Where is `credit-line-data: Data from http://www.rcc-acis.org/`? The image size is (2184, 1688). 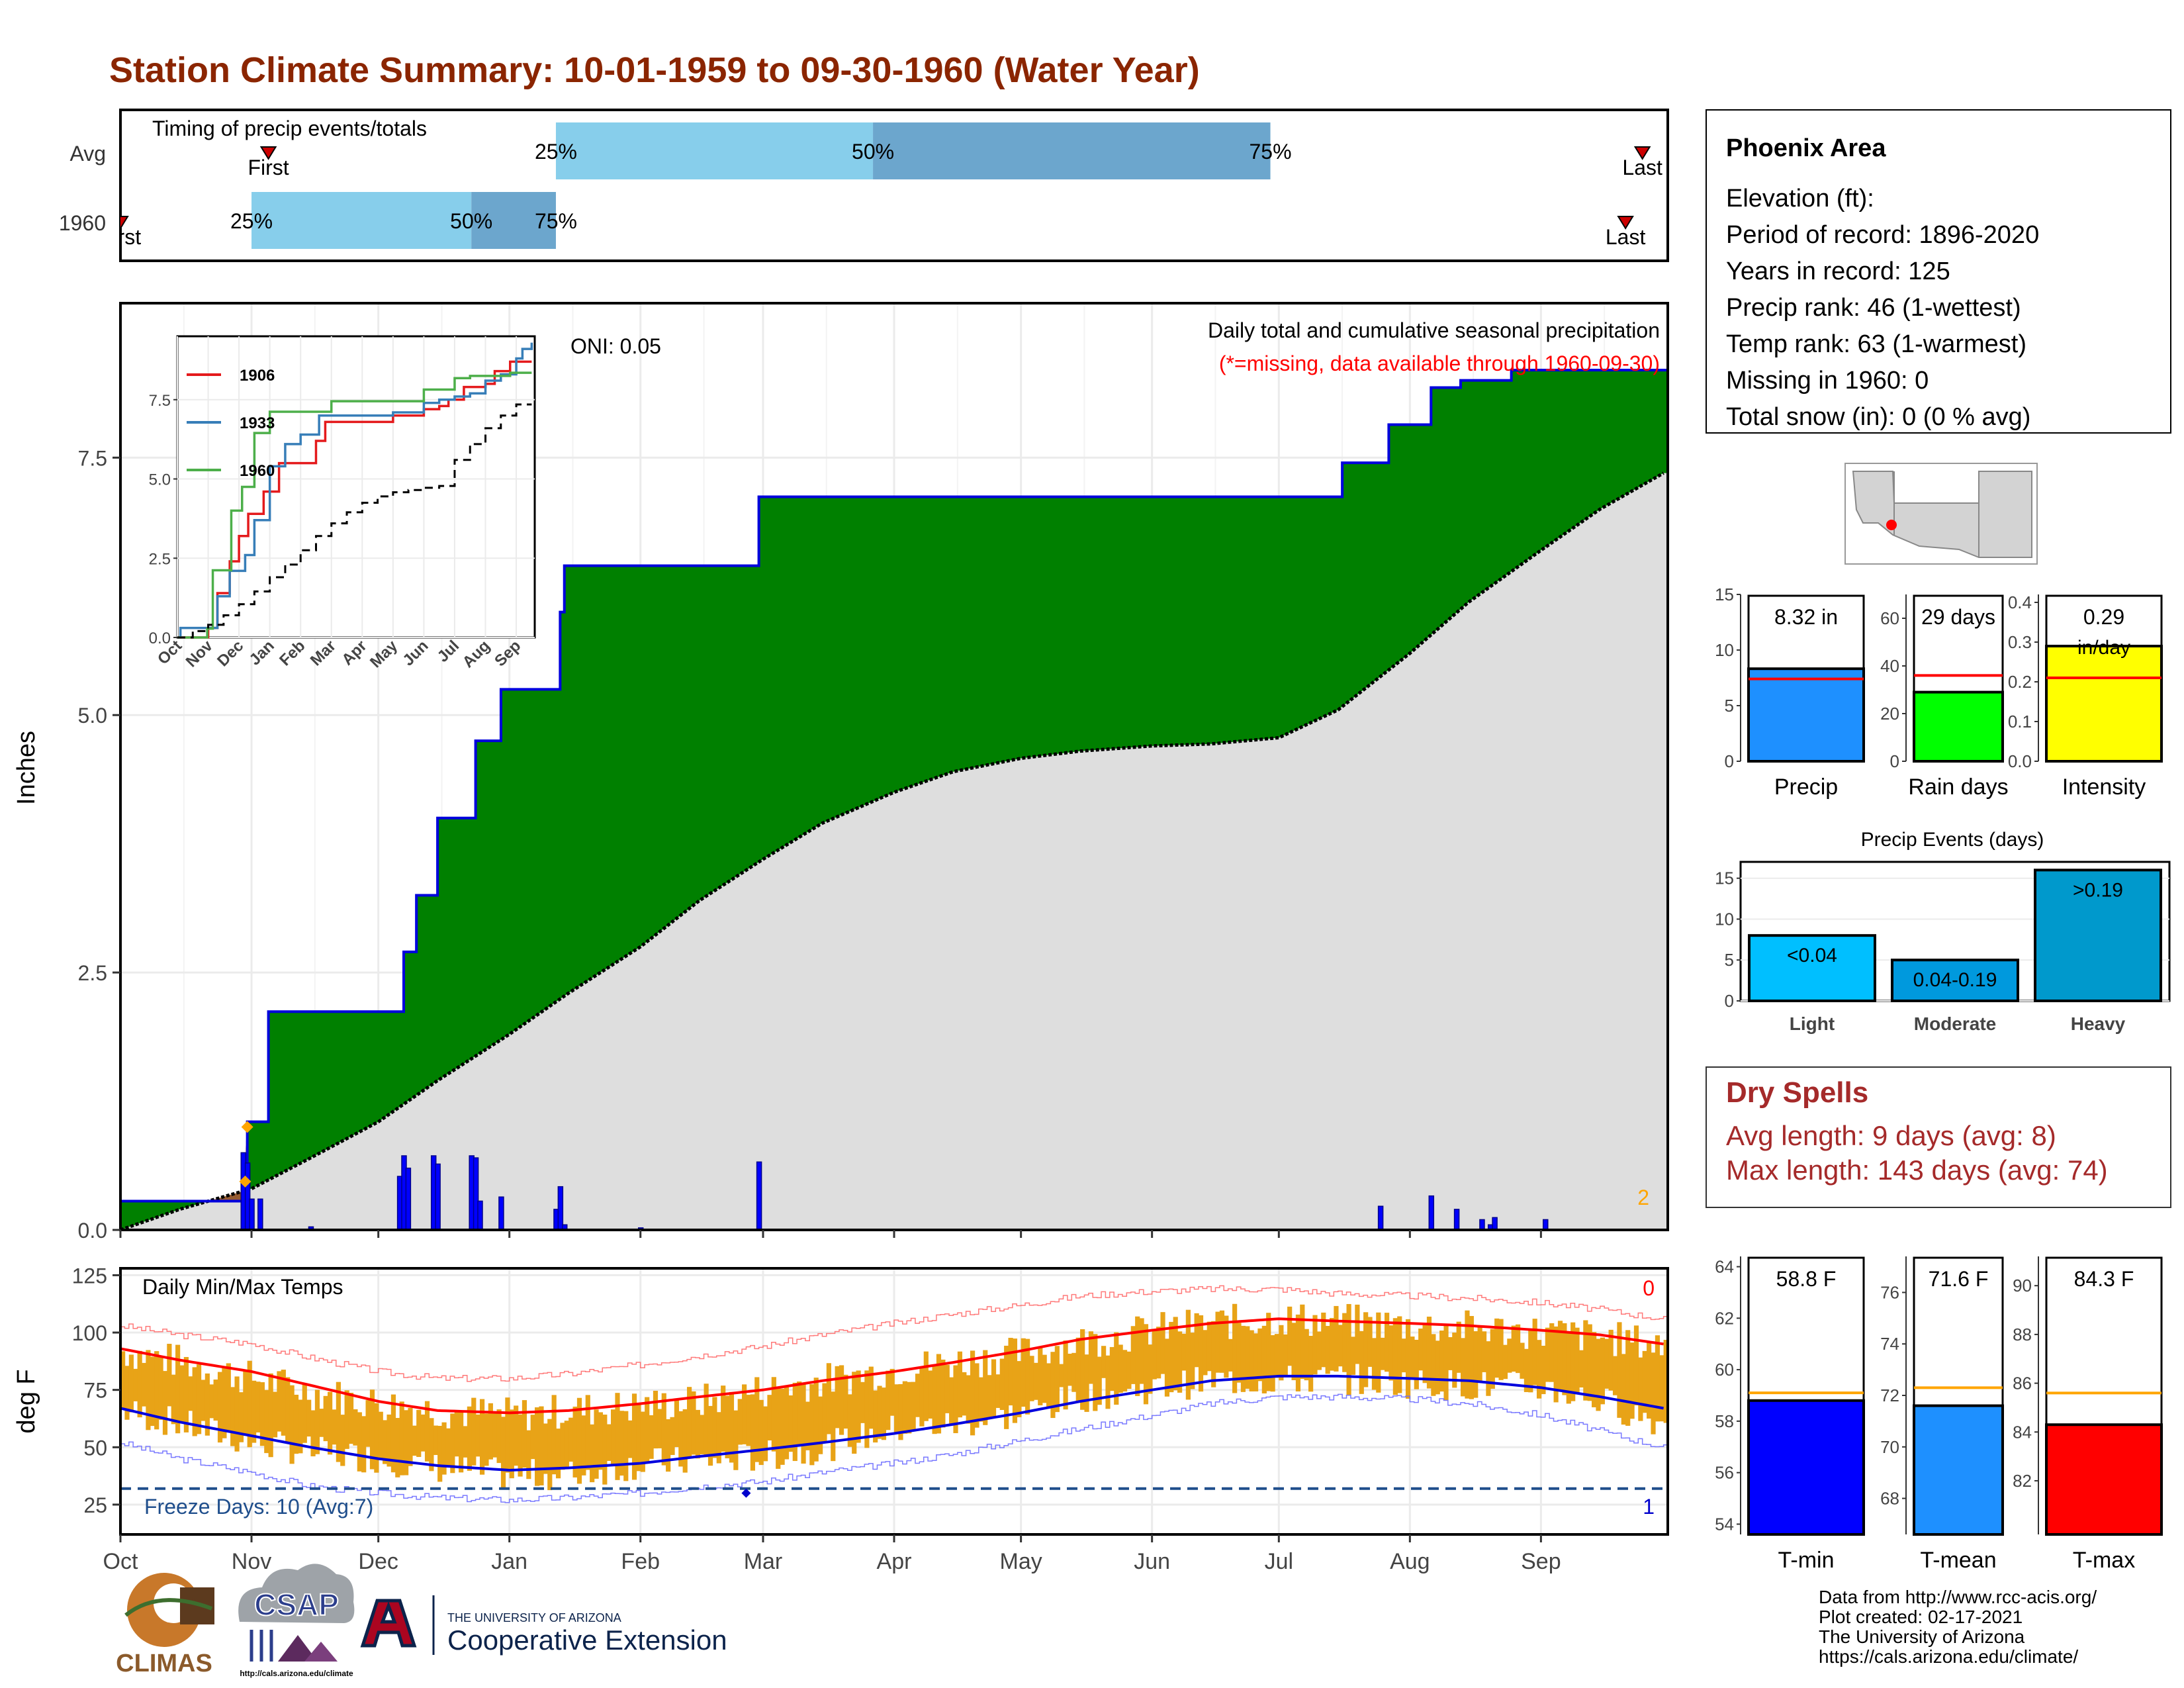 credit-line-data: Data from http://www.rcc-acis.org/ is located at coordinates (1958, 1597).